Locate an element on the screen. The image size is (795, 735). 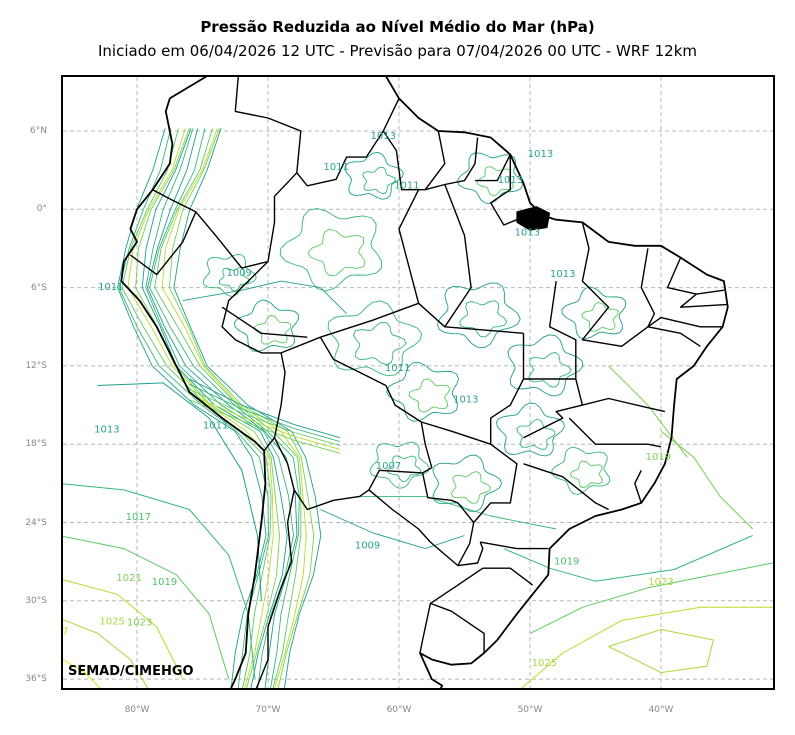
latitude-tick-label: 36°S is located at coordinates (36, 679).